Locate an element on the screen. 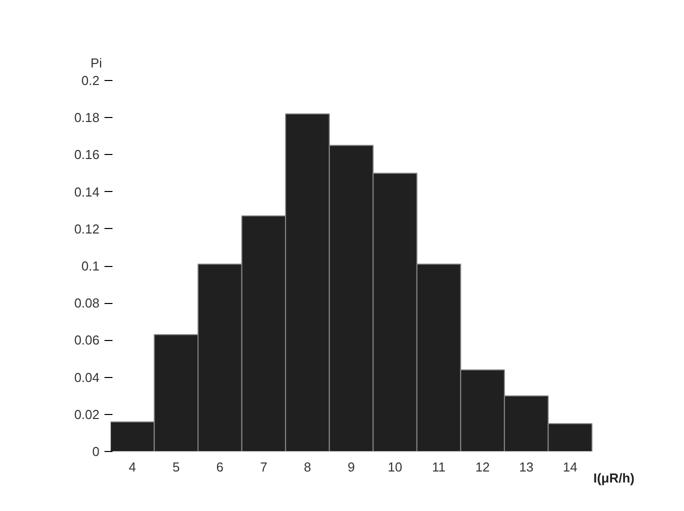 Image resolution: width=684 pixels, height=511 pixels. x-tick-label: 5 is located at coordinates (176, 467).